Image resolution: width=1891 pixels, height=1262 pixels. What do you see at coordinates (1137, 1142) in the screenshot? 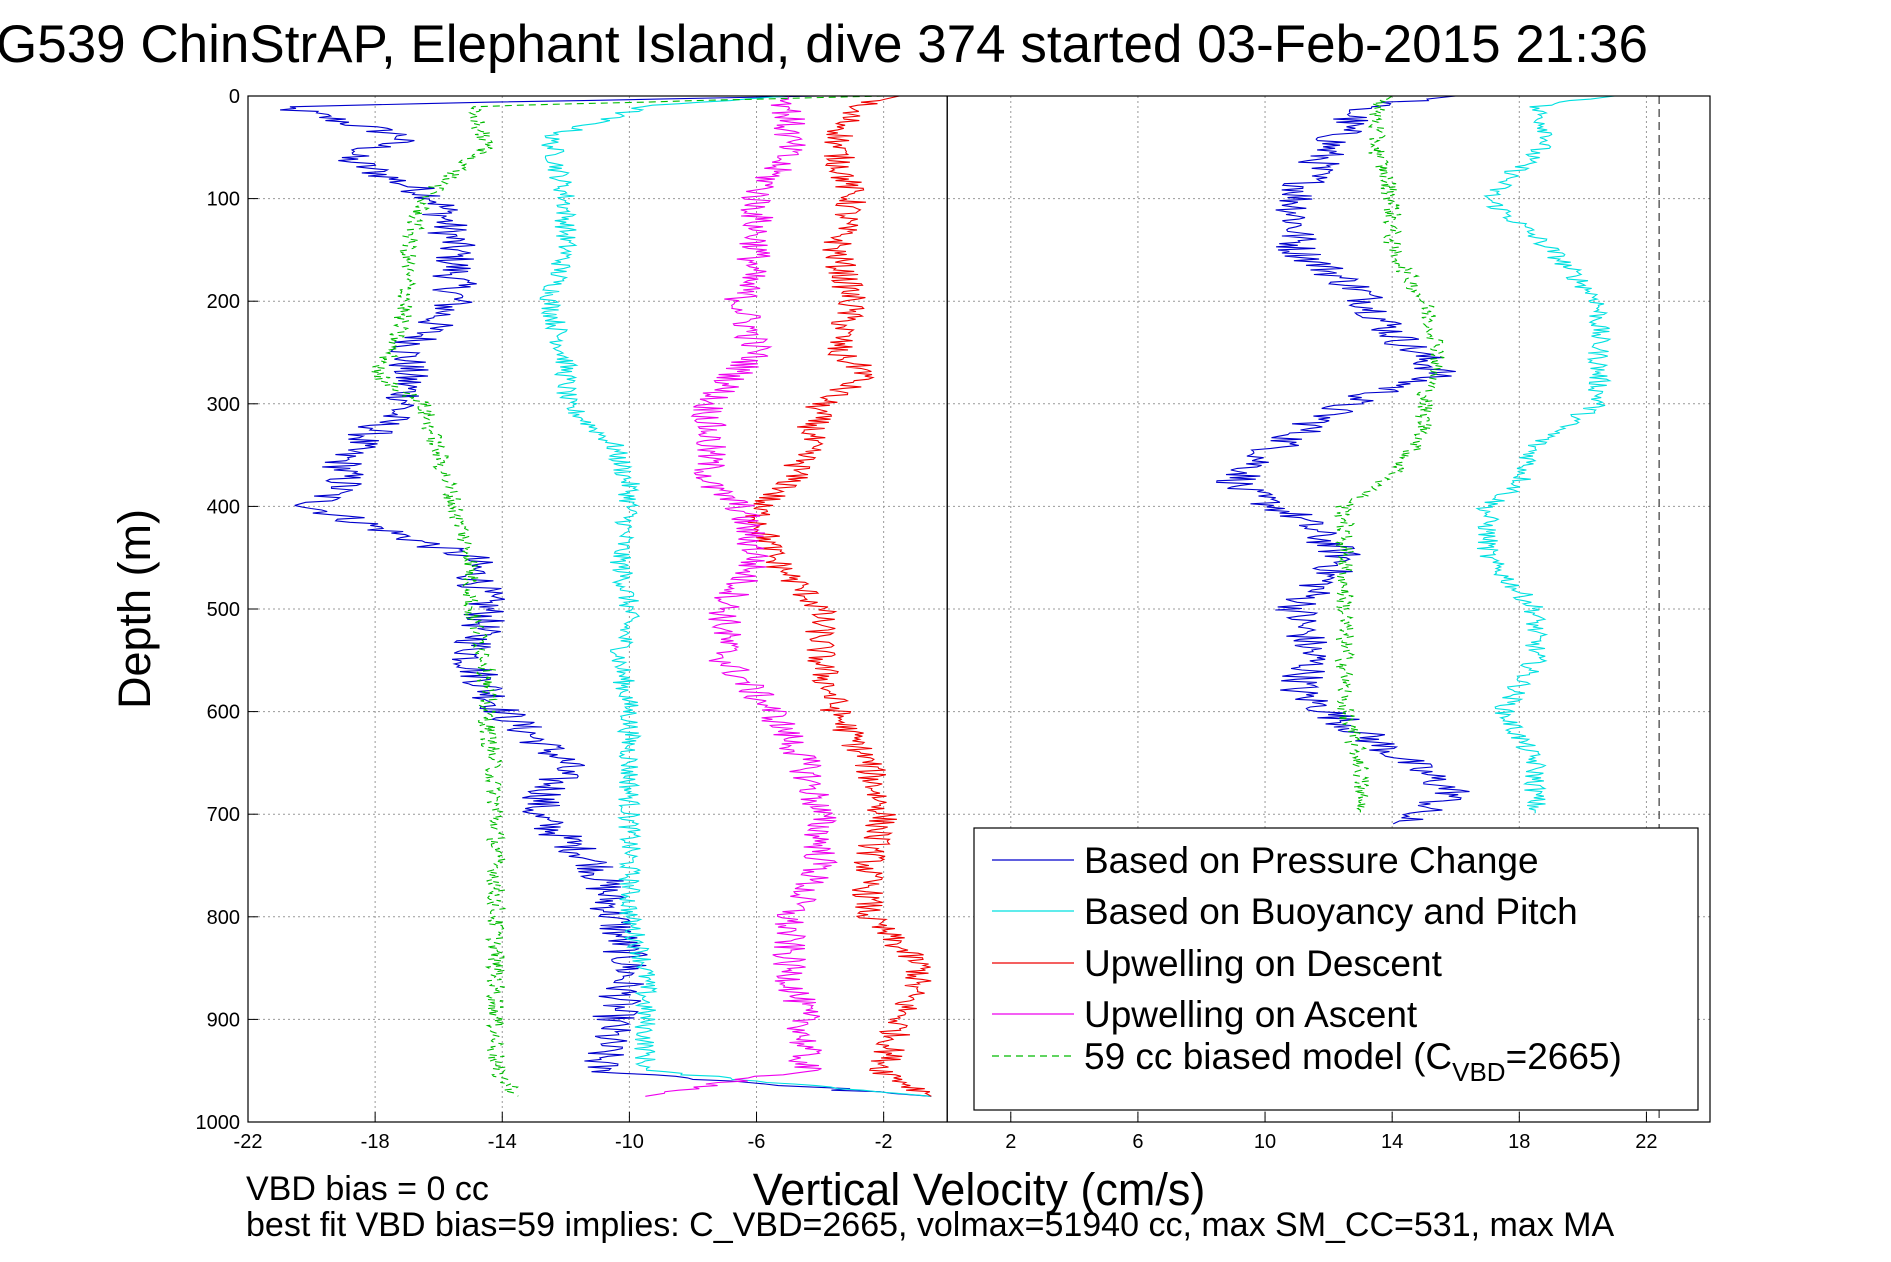
I see `x-tick-label: 6` at bounding box center [1137, 1142].